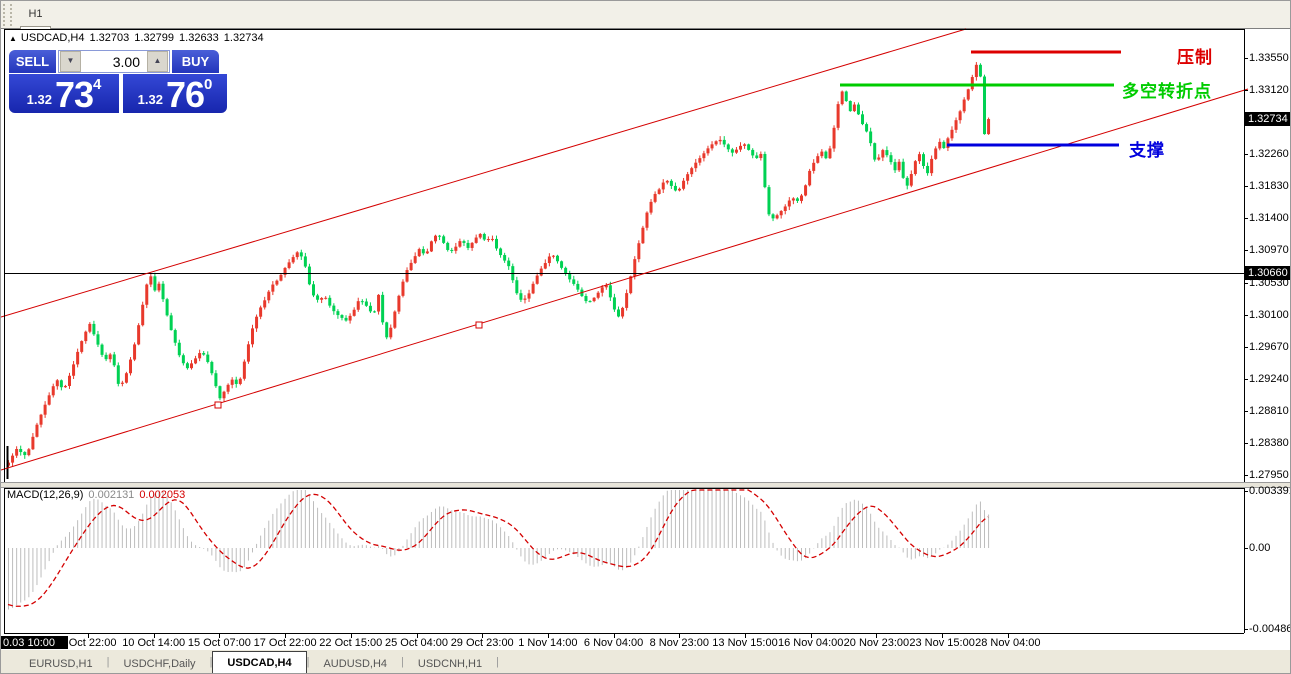 The width and height of the screenshot is (1291, 674). What do you see at coordinates (1260, 548) in the screenshot?
I see `macd-tick-label: 0.00` at bounding box center [1260, 548].